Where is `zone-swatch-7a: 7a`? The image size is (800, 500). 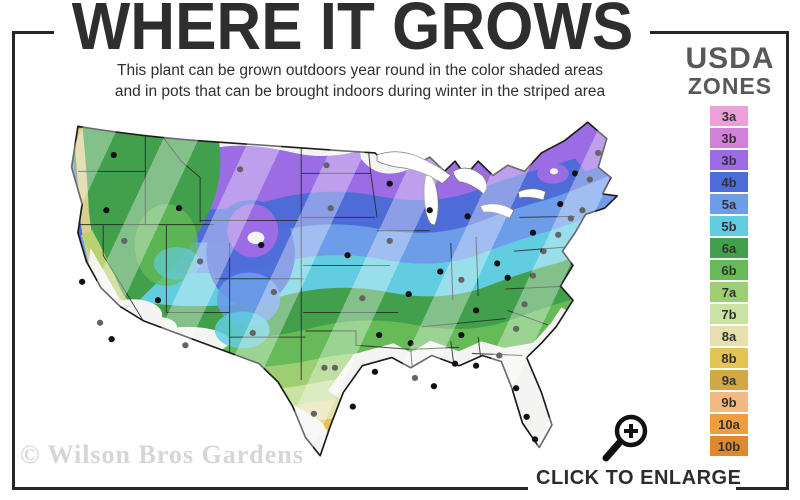
zone-swatch-7a: 7a is located at coordinates (729, 292).